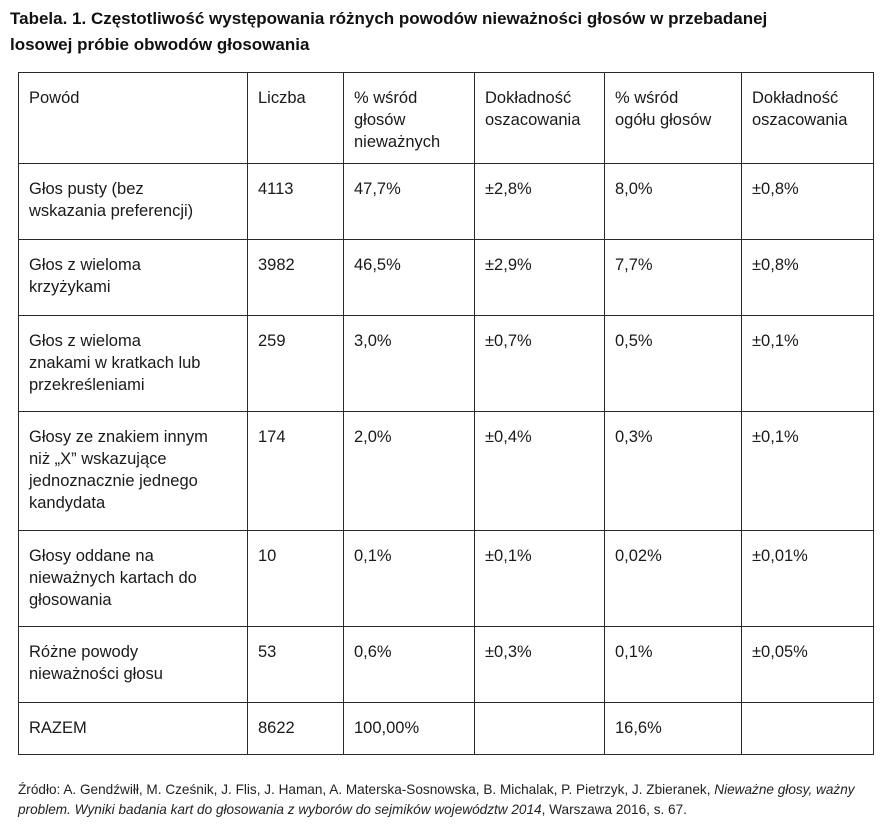  What do you see at coordinates (133, 118) in the screenshot?
I see `header-reason: Powód` at bounding box center [133, 118].